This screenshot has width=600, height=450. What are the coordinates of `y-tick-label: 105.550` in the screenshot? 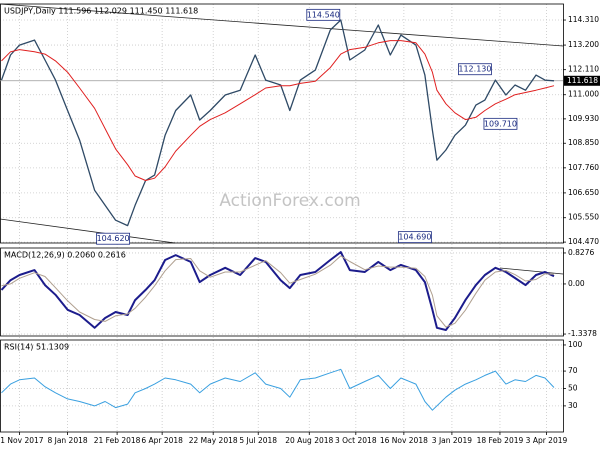 It's located at (583, 217).